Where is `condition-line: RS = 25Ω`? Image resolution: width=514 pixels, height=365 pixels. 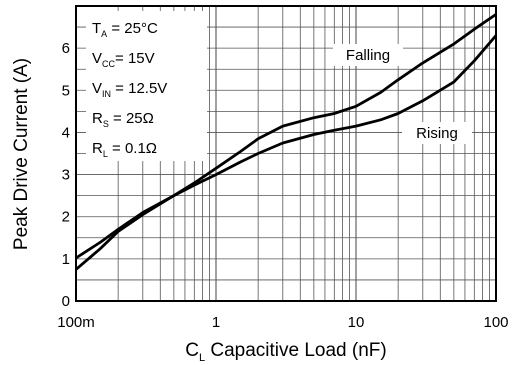
condition-line: RS = 25Ω is located at coordinates (123, 119).